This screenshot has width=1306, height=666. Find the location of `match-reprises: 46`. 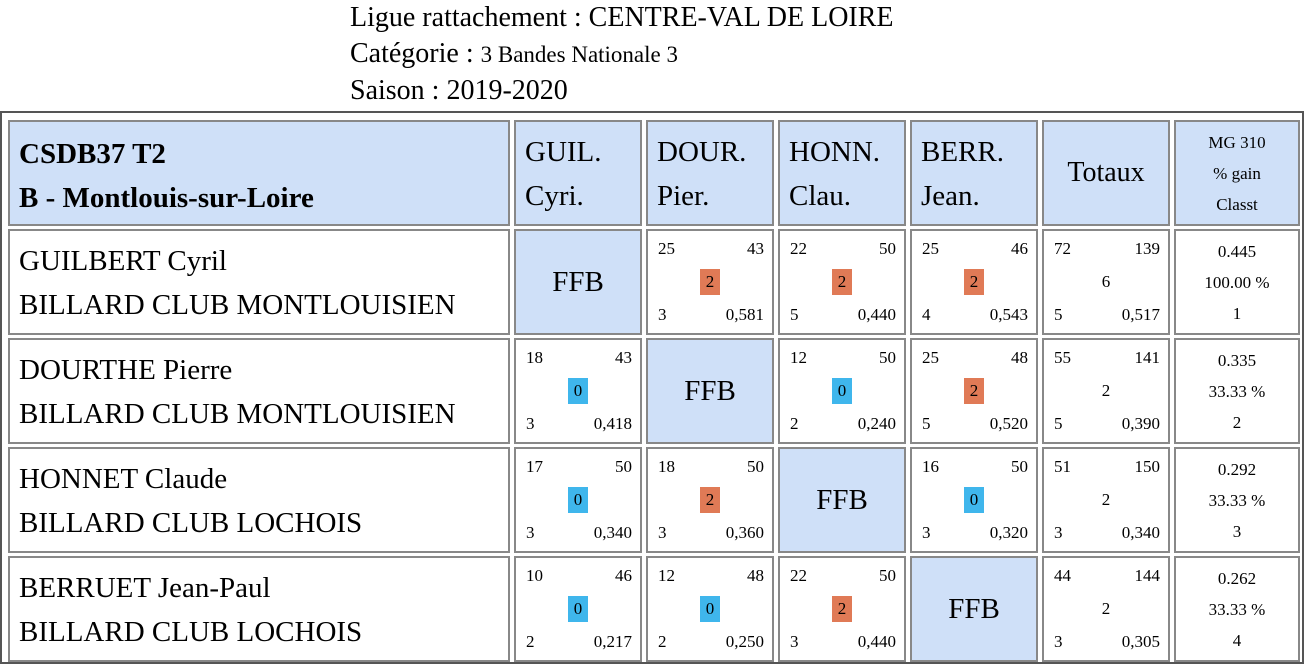

match-reprises: 46 is located at coordinates (1019, 248).